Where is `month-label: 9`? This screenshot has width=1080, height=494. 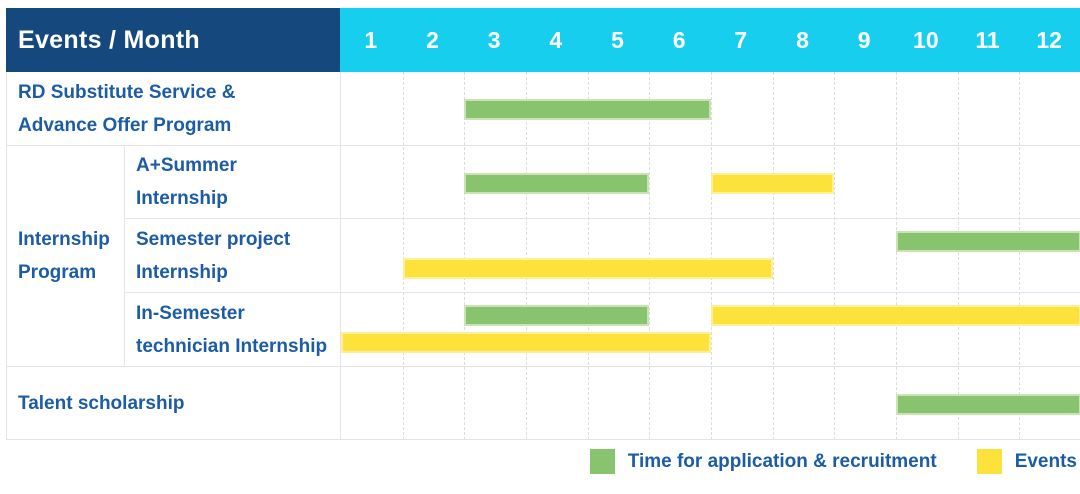
month-label: 9 is located at coordinates (864, 39).